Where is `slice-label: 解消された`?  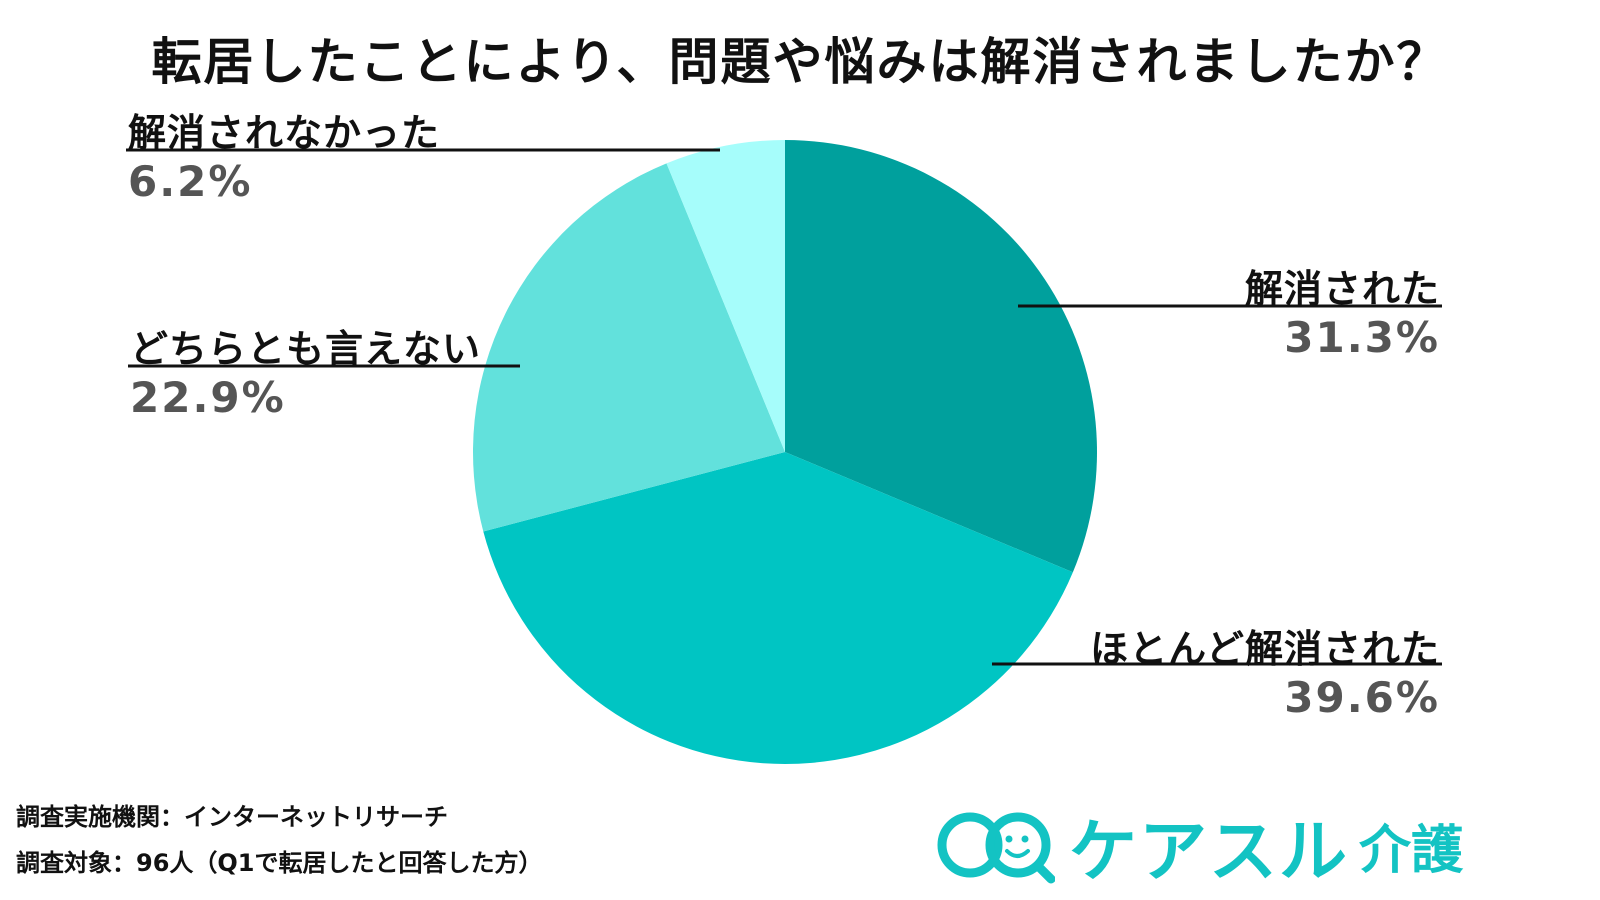
slice-label: 解消された is located at coordinates (1342, 289).